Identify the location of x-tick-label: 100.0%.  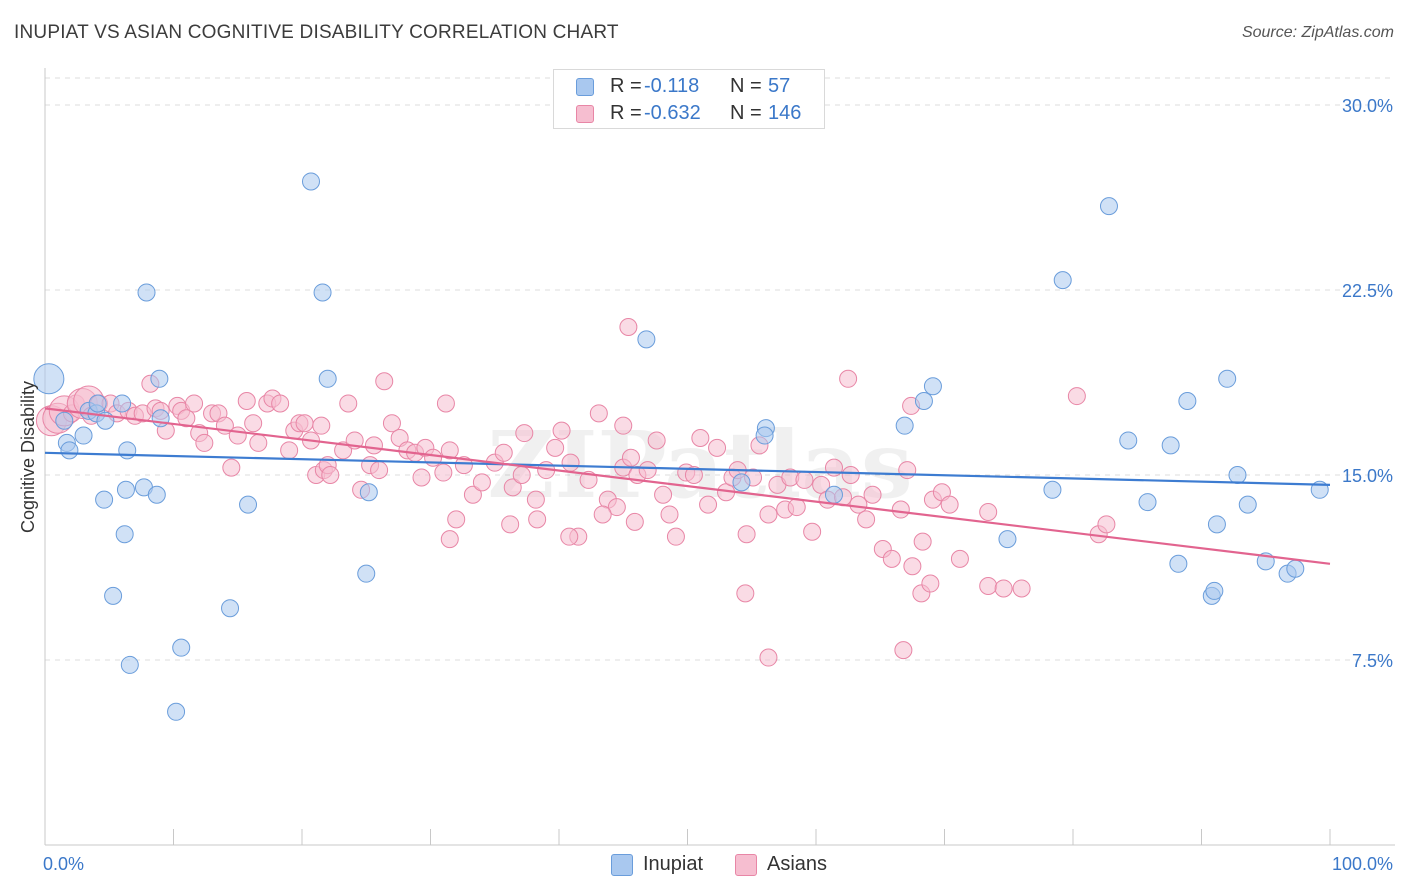
(1362, 864).